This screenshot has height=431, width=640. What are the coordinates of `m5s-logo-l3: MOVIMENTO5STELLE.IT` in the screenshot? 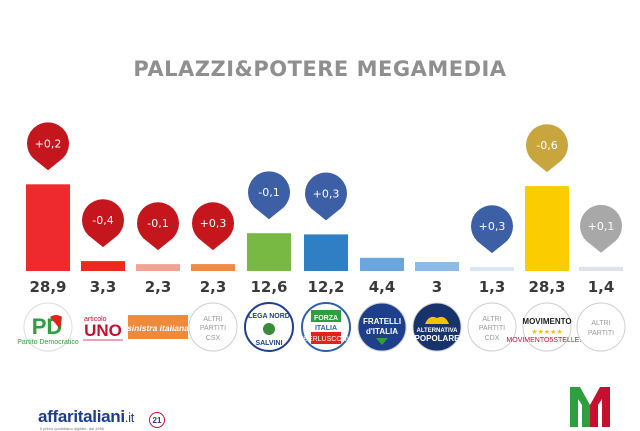 It's located at (547, 340).